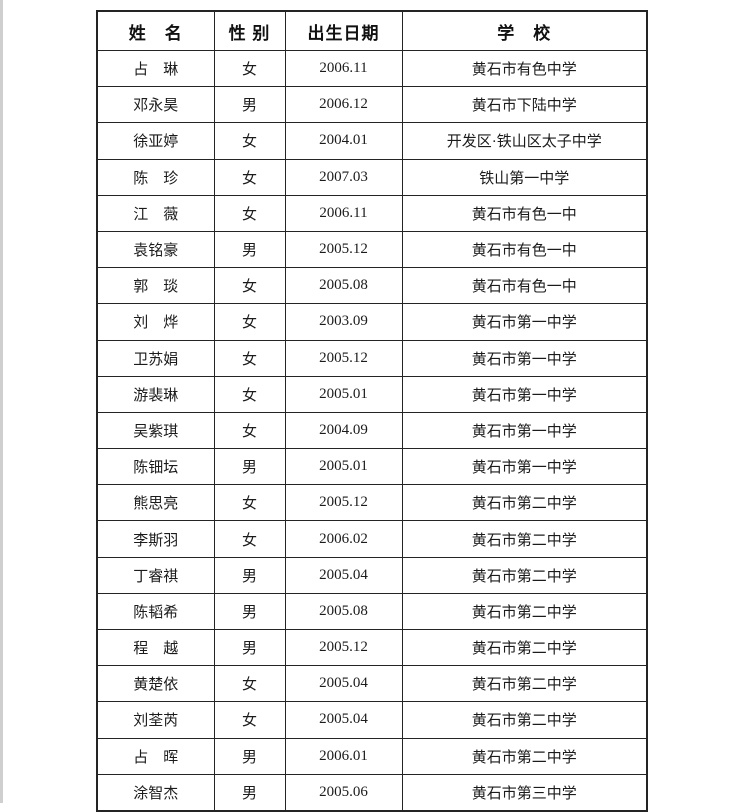 This screenshot has width=735, height=812. Describe the element at coordinates (155, 358) in the screenshot. I see `cell-name: 卫苏娟` at that location.